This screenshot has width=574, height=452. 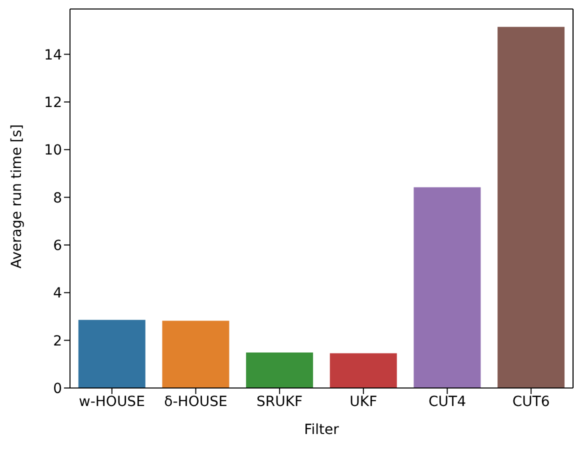 What do you see at coordinates (57, 341) in the screenshot?
I see `y-tick-label: 2` at bounding box center [57, 341].